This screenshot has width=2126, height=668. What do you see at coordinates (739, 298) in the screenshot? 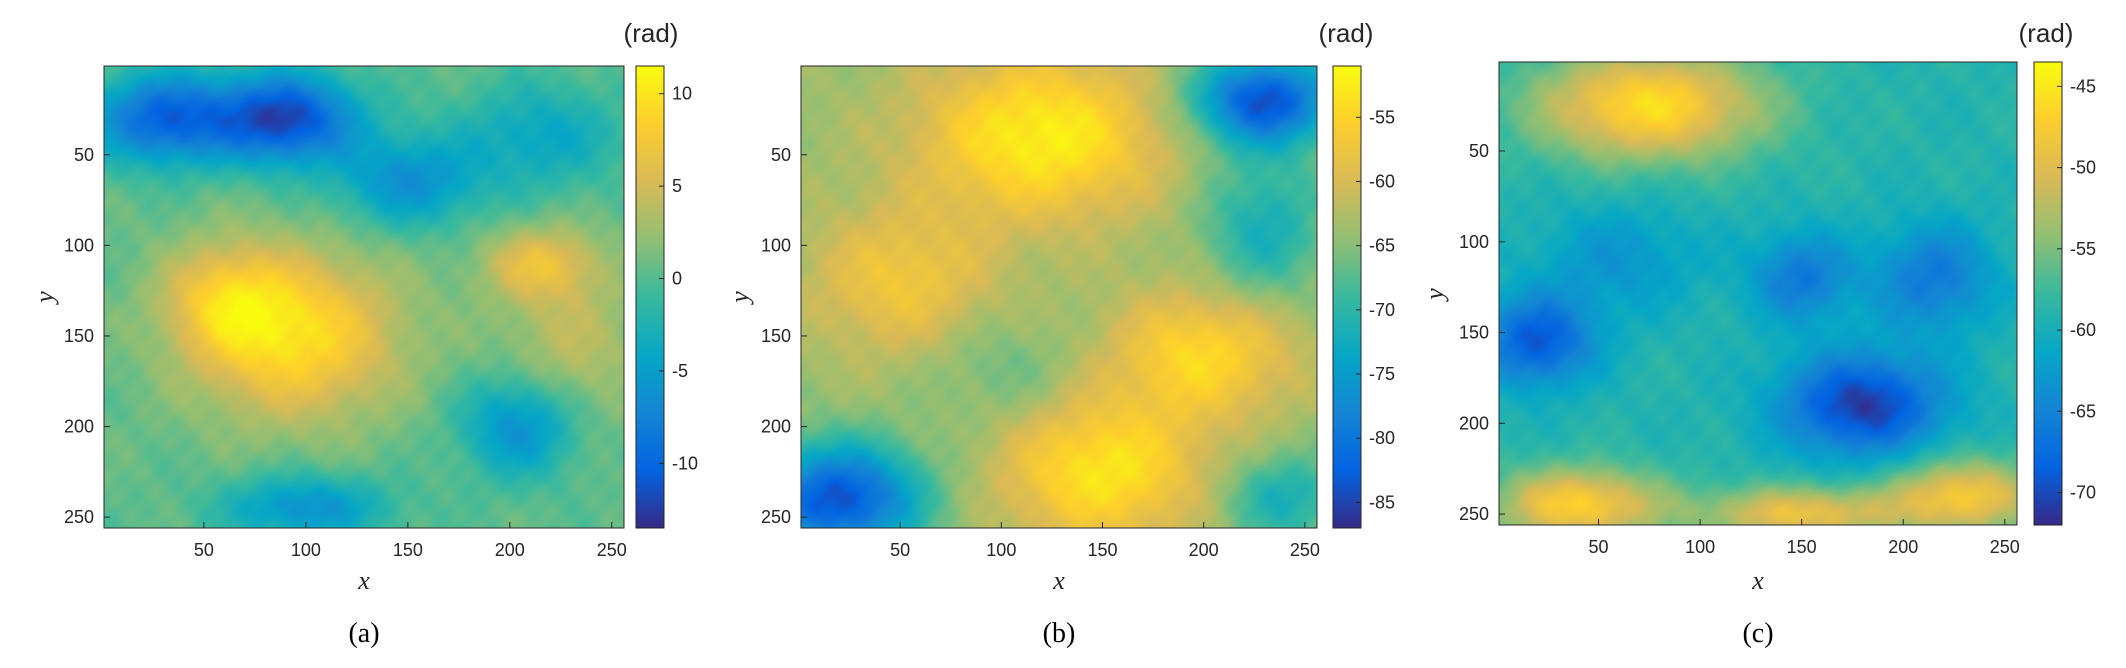
I see `y-axis-label-b: y` at bounding box center [739, 298].